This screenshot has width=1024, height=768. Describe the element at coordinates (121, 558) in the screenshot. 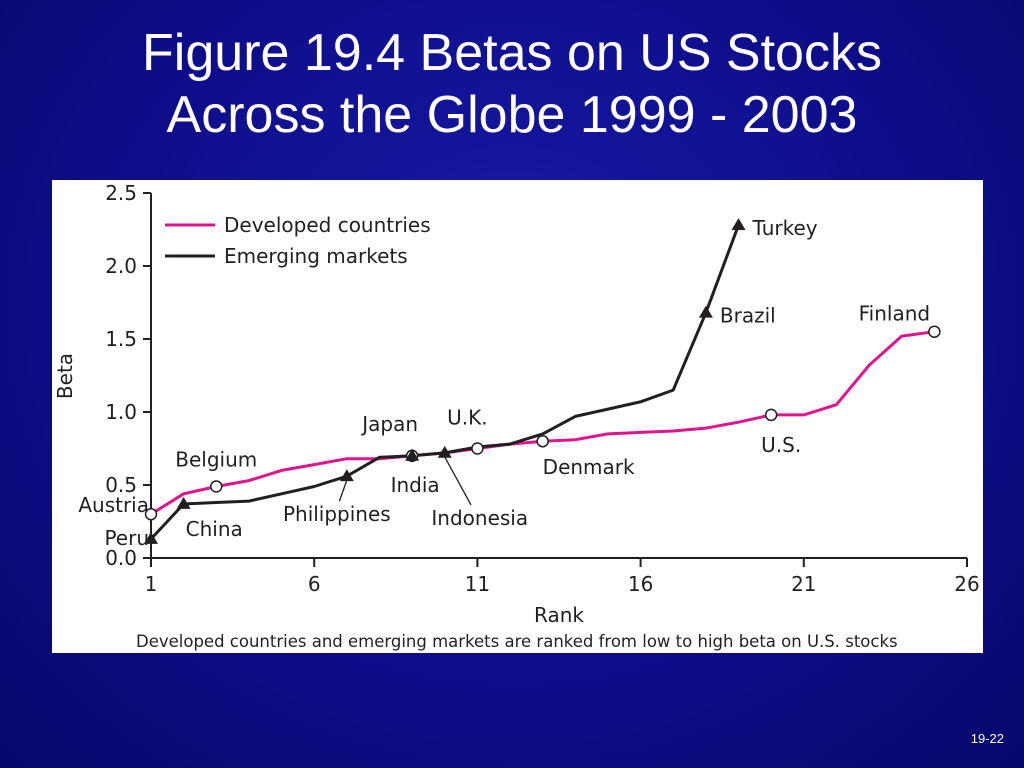

I see `y-tick-label: 0.0` at that location.